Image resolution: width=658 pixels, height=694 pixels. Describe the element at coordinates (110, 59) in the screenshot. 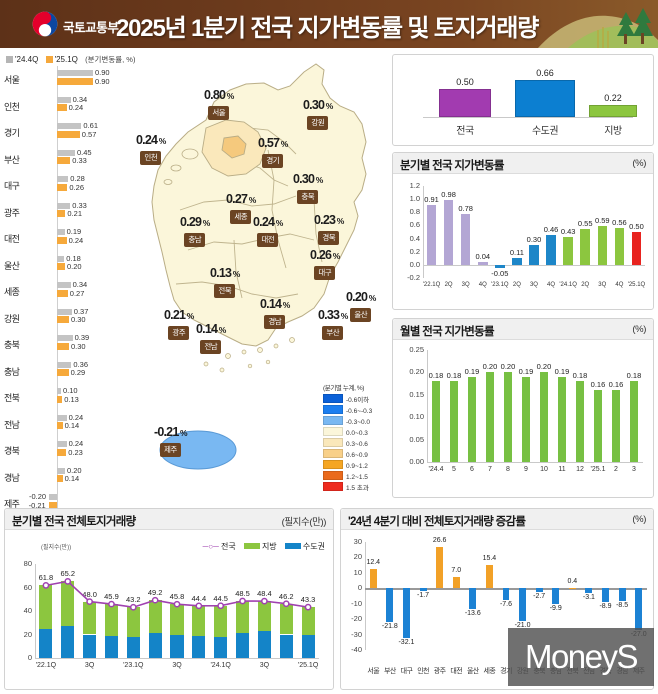

I see `legend-note: (분기변동률, %)` at that location.